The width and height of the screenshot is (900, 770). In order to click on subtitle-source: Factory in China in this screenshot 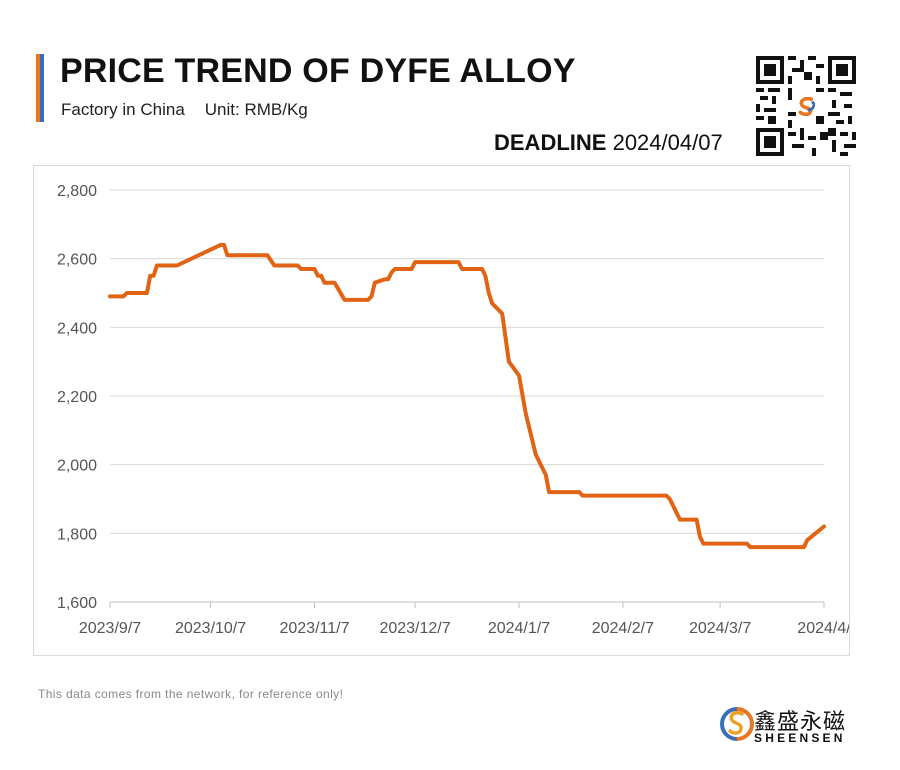, I will do `click(123, 109)`.